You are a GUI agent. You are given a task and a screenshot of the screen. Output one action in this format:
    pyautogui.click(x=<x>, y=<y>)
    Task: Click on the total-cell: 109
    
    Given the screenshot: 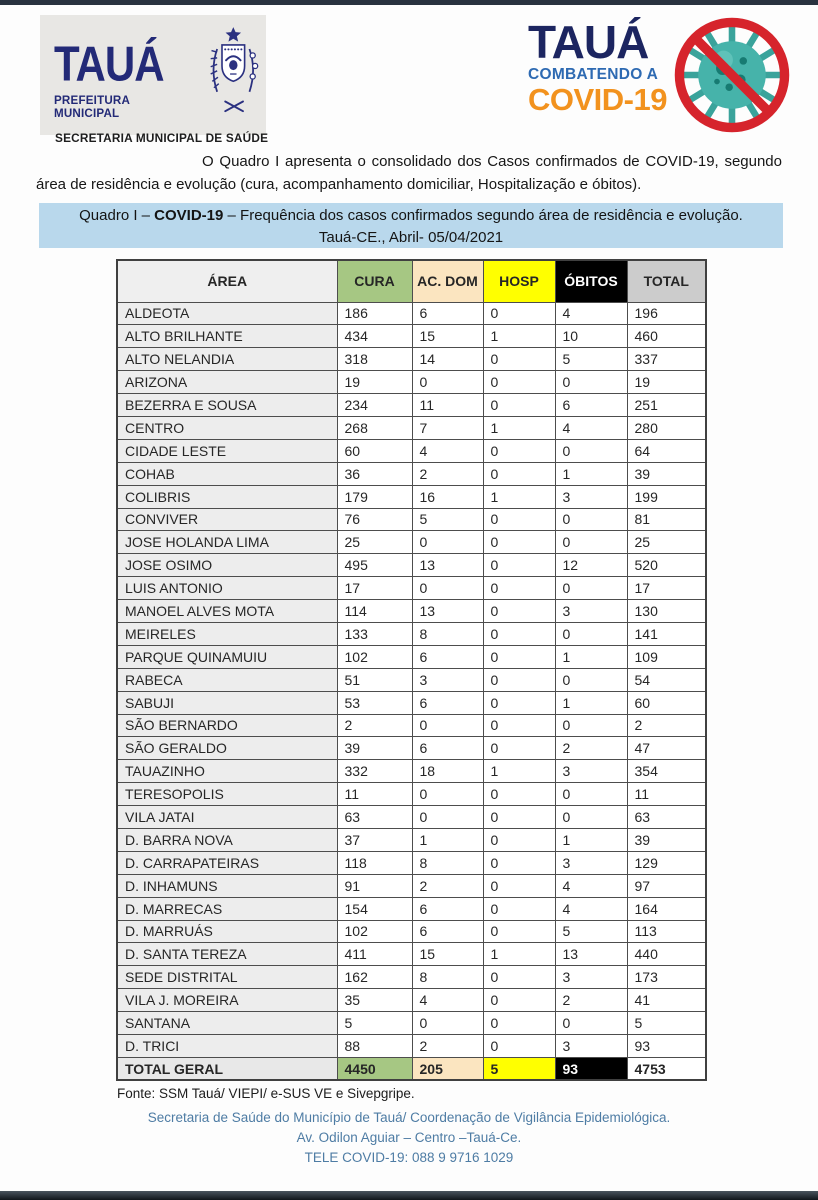 What is the action you would take?
    pyautogui.click(x=666, y=656)
    